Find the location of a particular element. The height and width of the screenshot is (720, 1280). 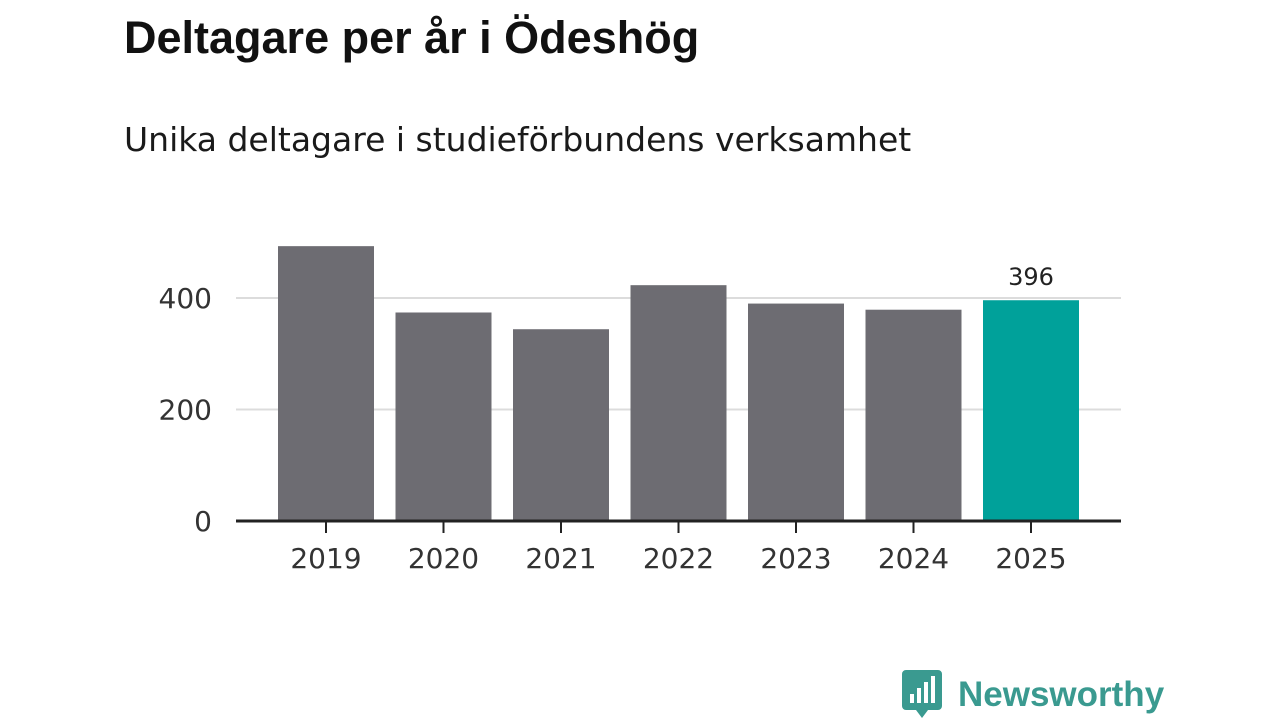

brand-name: Newsworthy is located at coordinates (1061, 694).